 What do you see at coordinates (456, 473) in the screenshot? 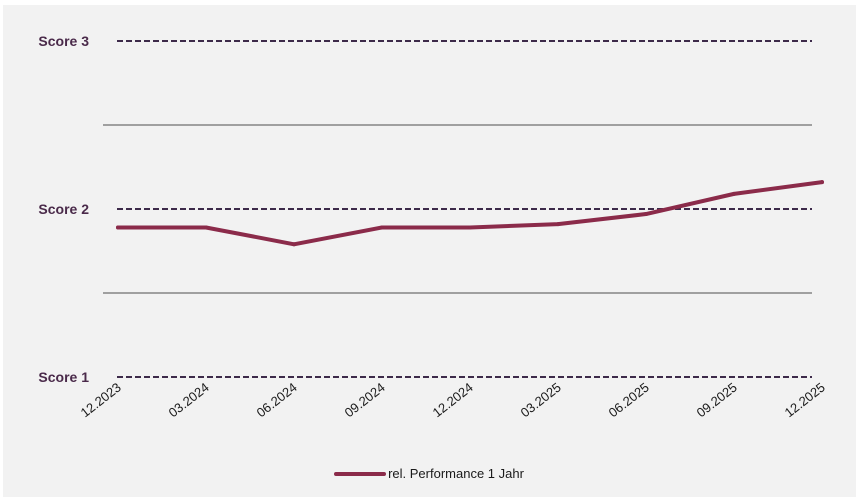
I see `legend-label: rel. Performance 1 Jahr` at bounding box center [456, 473].